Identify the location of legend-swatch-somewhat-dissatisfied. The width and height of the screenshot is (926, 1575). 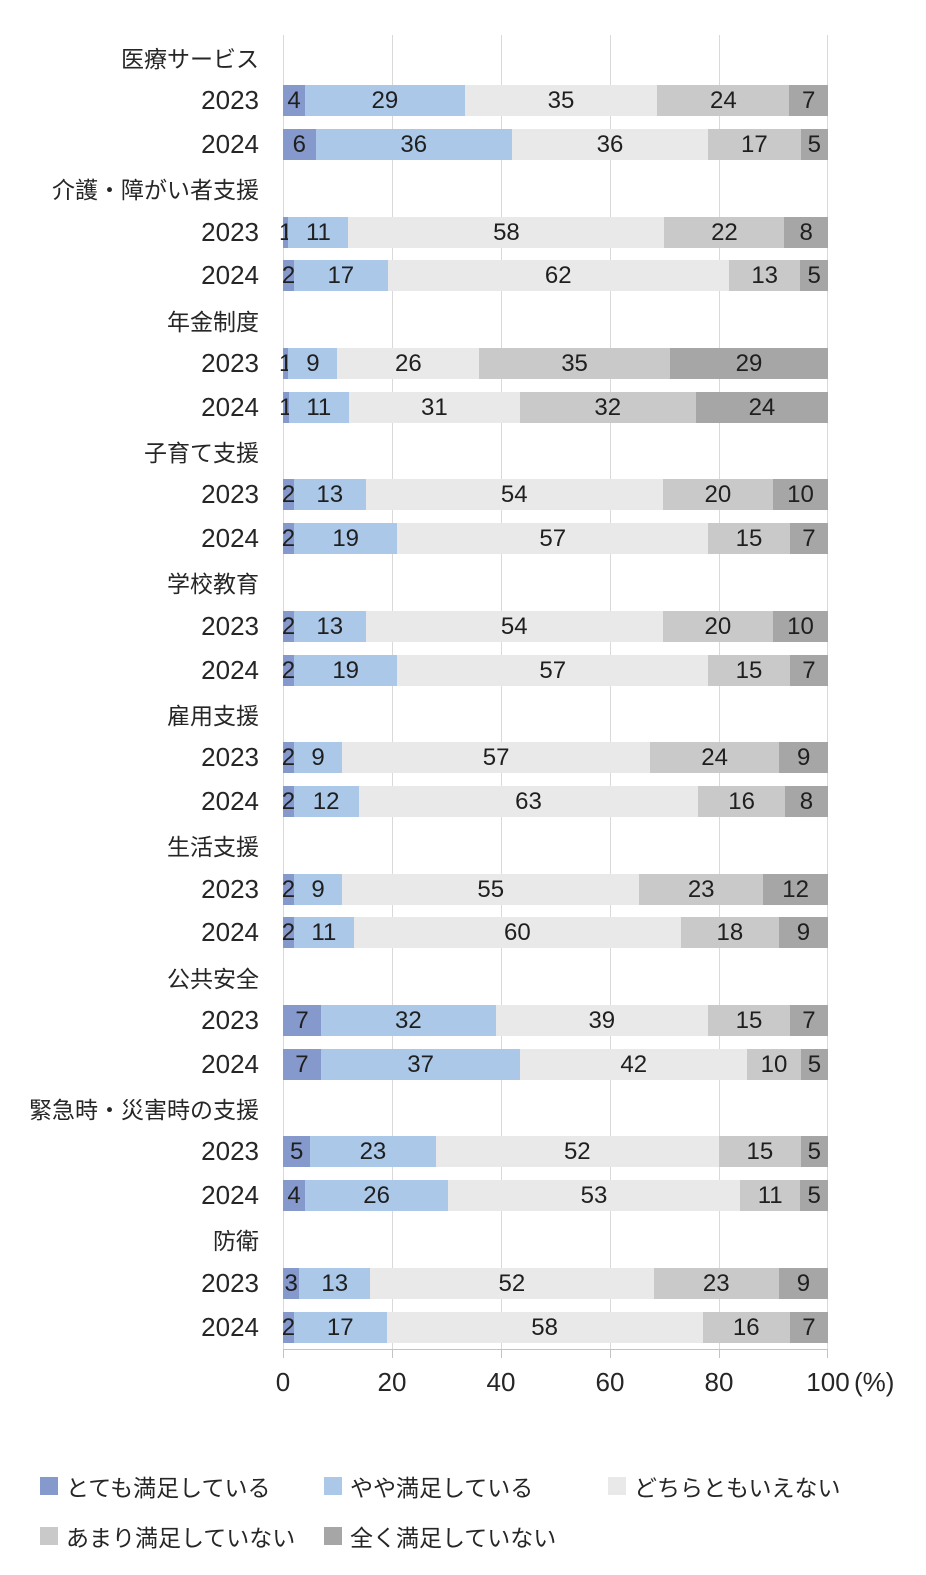
(49, 1535).